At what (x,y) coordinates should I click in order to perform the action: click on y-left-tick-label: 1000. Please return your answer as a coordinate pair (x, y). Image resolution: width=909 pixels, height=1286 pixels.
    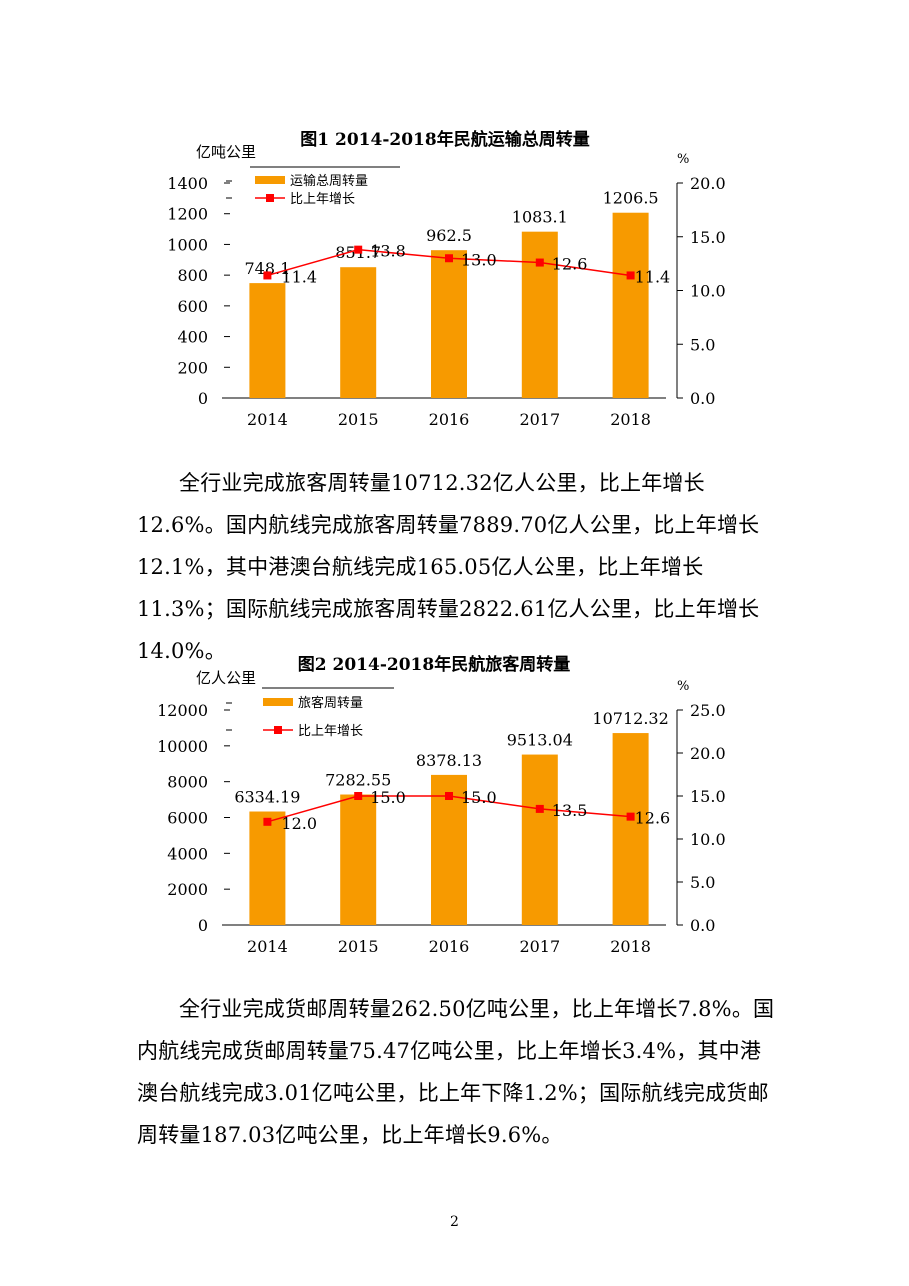
    Looking at the image, I should click on (187, 244).